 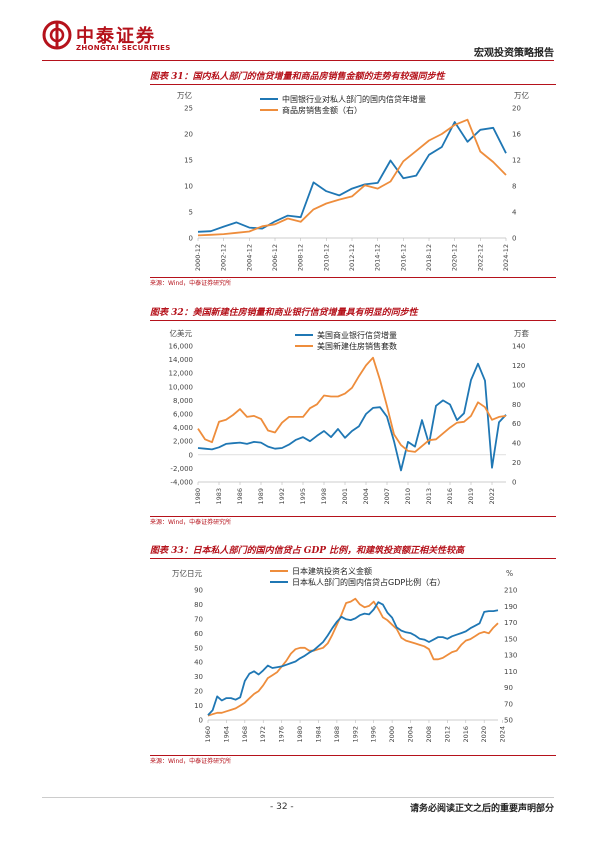 I want to click on x-tick-label: 2004-12, so click(x=249, y=257).